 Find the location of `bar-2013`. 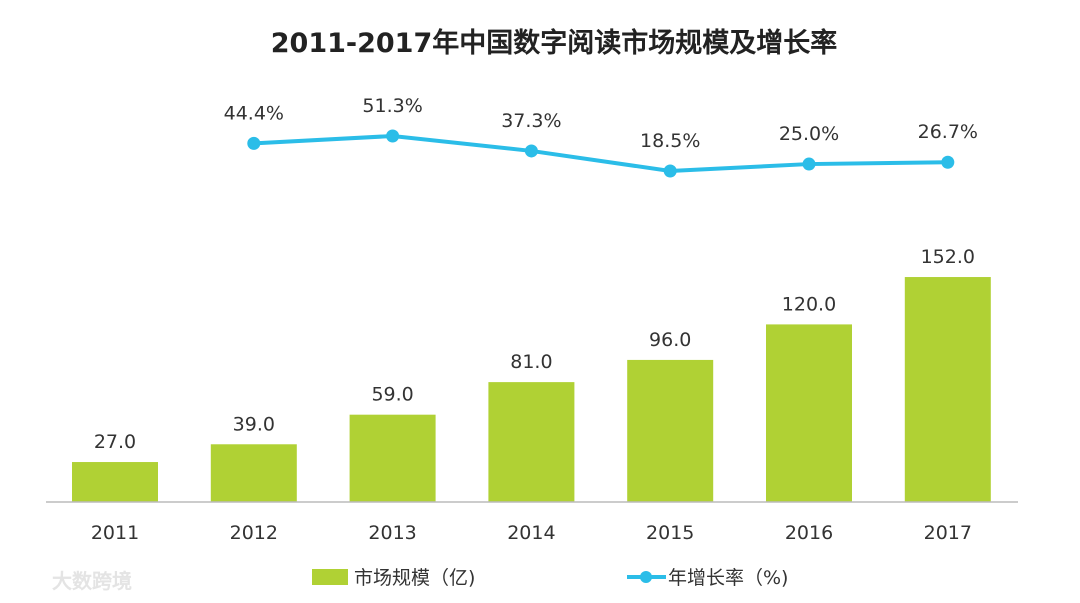

bar-2013 is located at coordinates (392, 458).